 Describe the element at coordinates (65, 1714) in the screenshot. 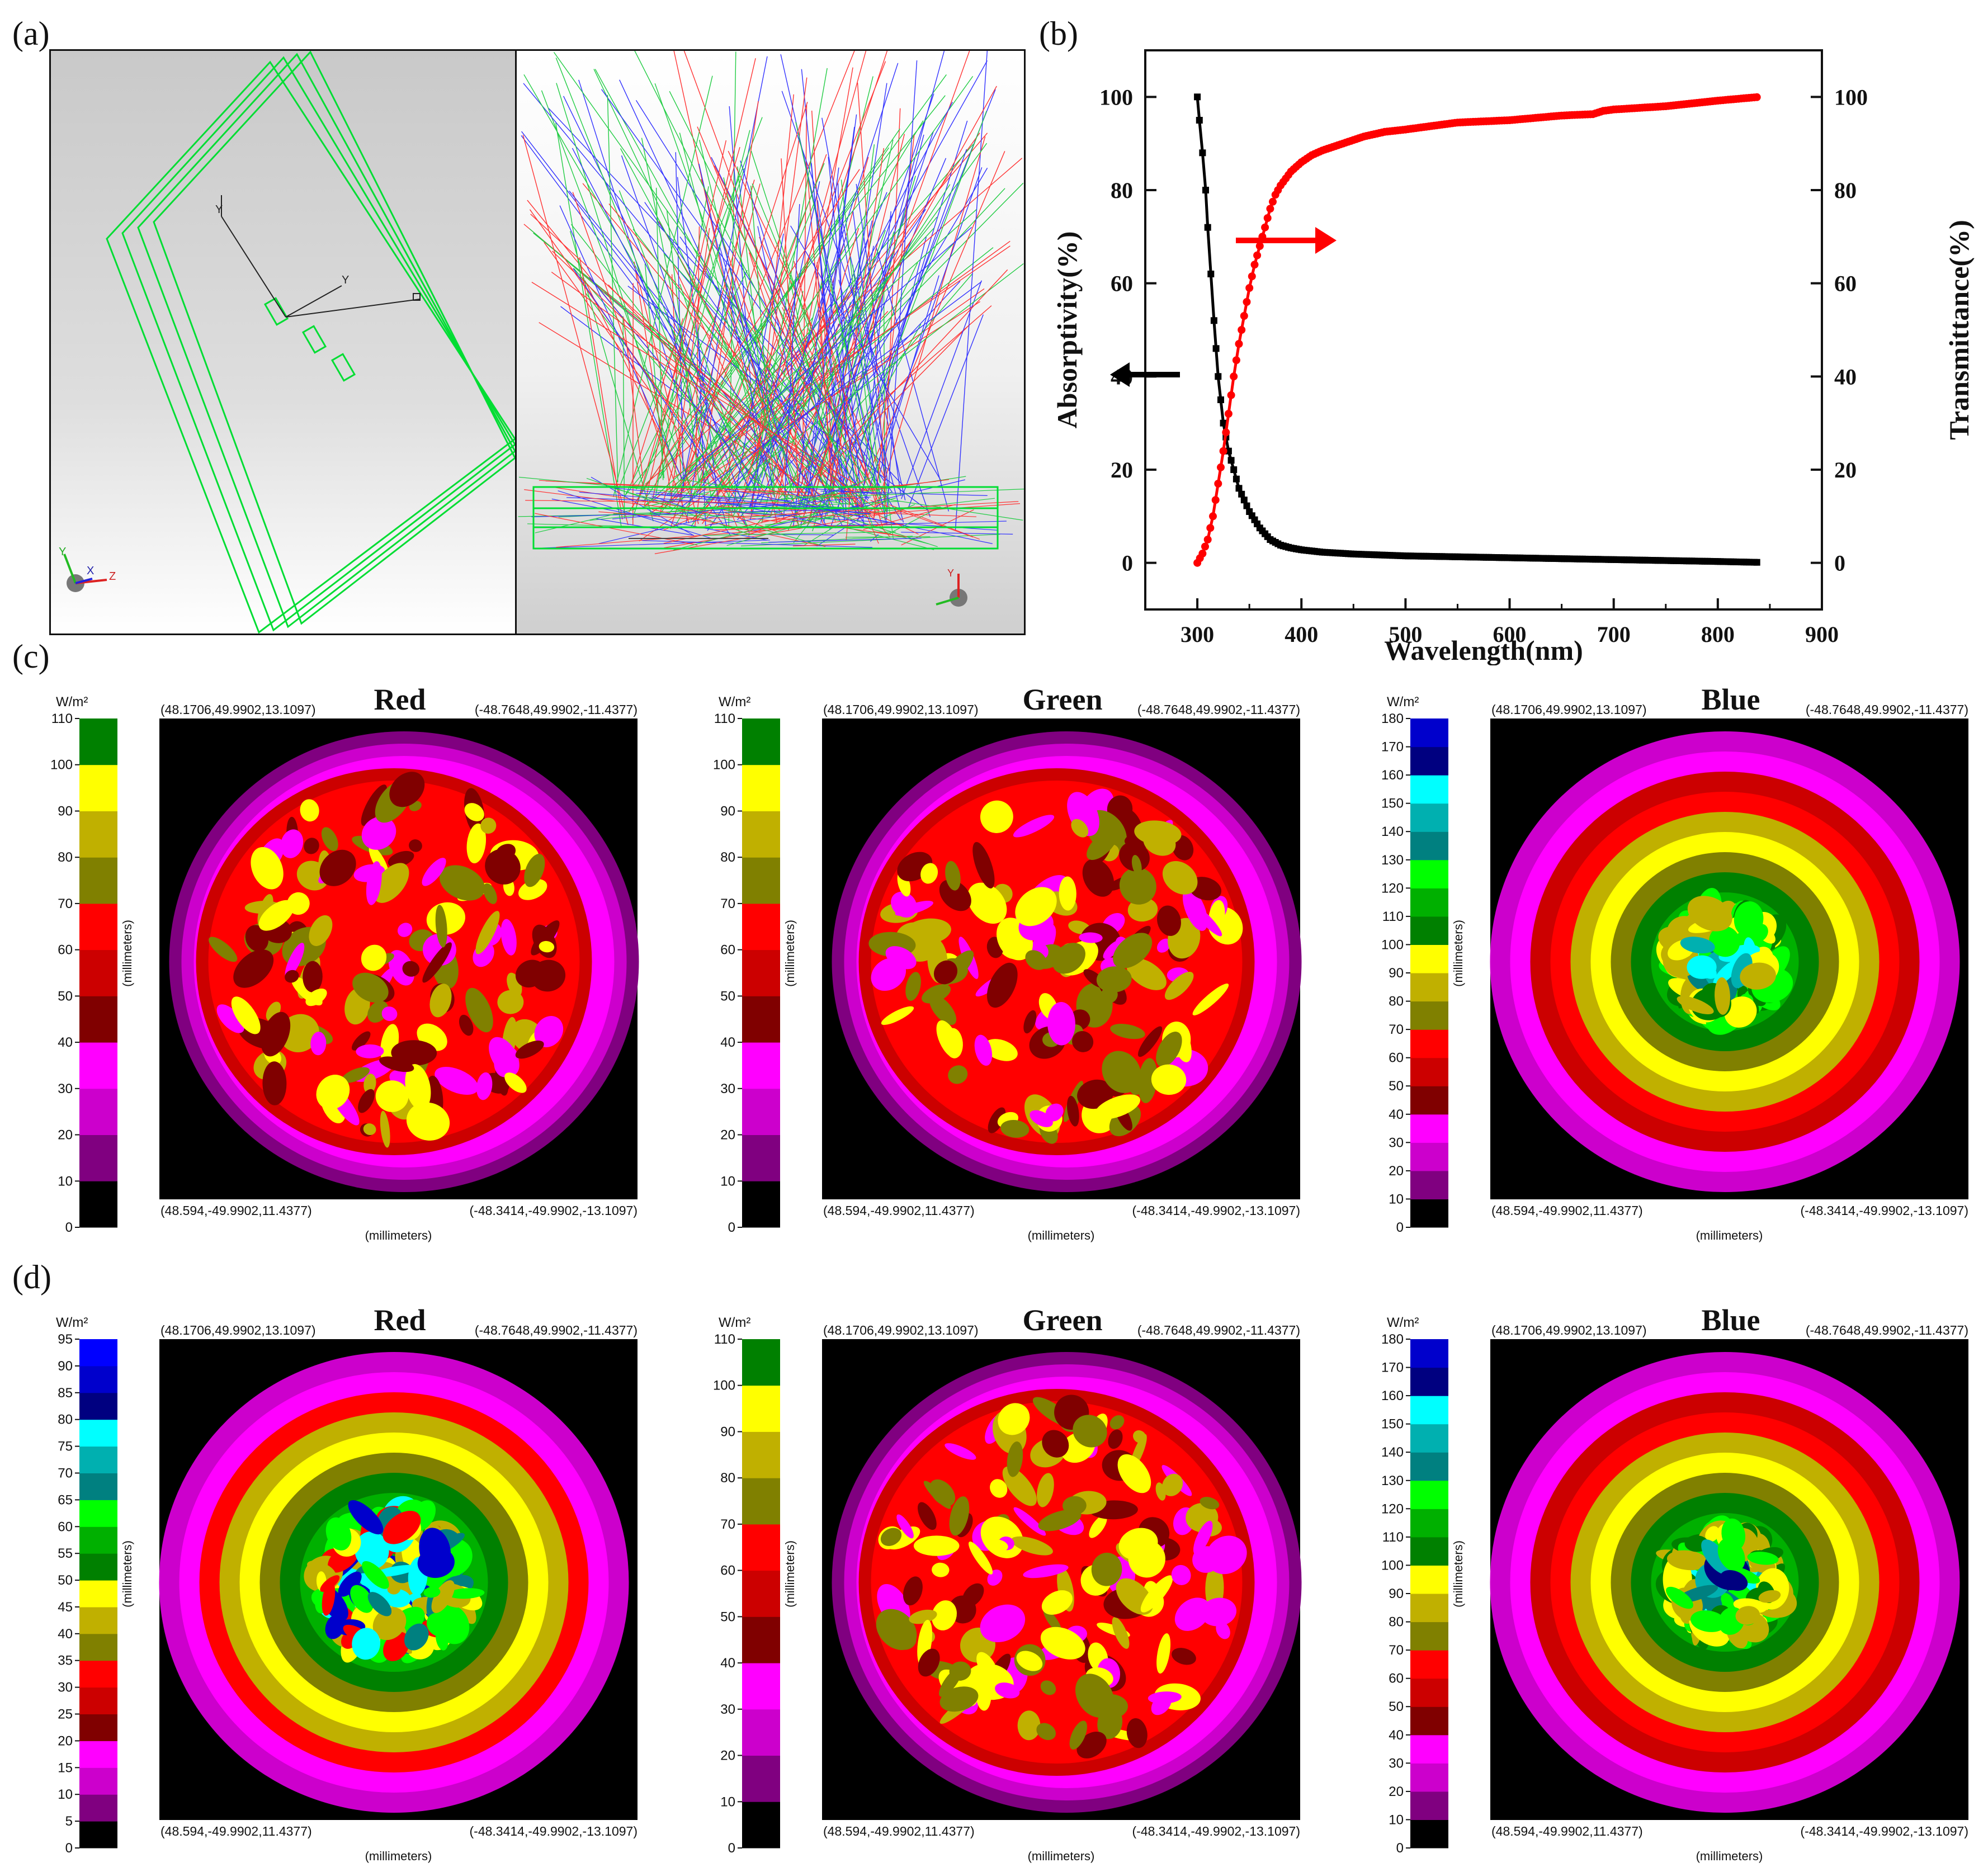

I see `scale-label: 25` at that location.